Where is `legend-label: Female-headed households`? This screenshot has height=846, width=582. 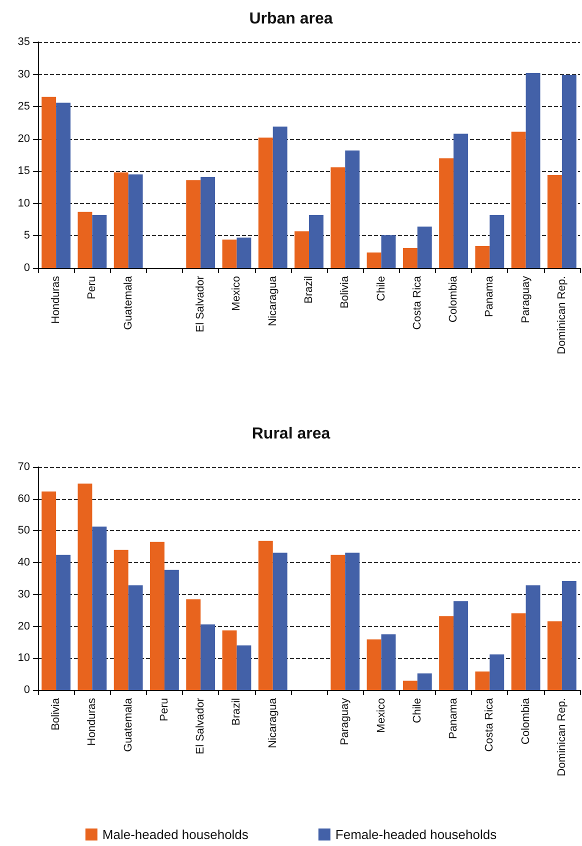 legend-label: Female-headed households is located at coordinates (416, 834).